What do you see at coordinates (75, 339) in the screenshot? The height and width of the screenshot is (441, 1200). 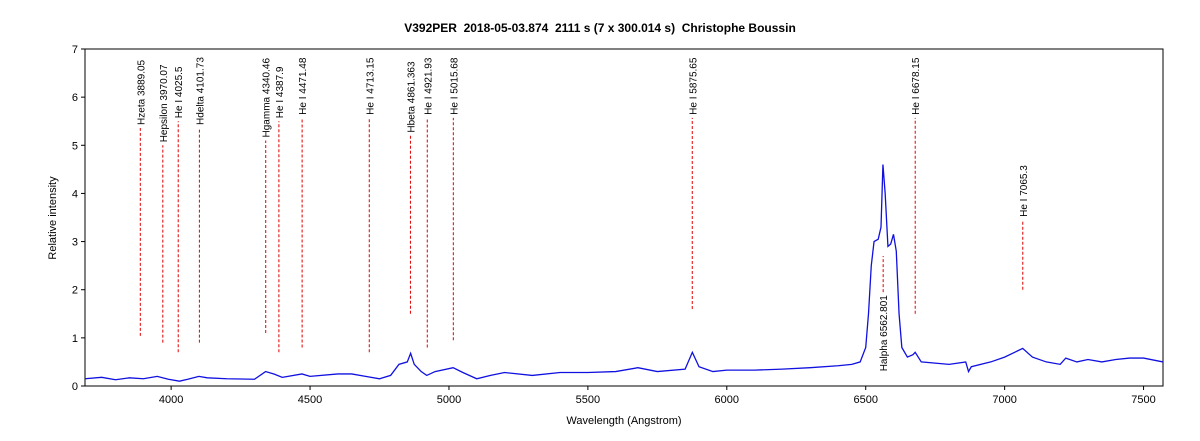 I see `y-tick-label: 1` at bounding box center [75, 339].